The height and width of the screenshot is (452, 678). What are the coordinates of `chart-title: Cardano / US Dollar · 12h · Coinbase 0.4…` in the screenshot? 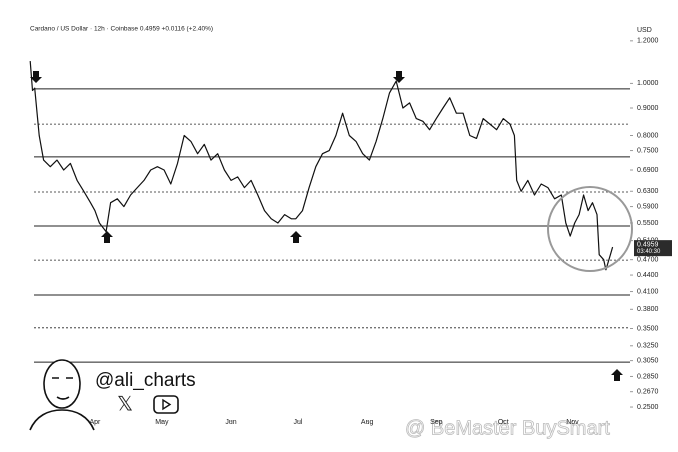 It's located at (121, 29).